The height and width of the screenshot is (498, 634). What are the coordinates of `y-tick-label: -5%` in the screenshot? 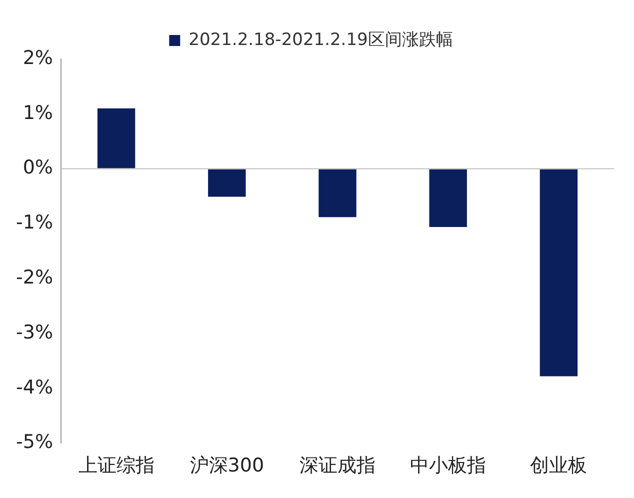 It's located at (34, 442).